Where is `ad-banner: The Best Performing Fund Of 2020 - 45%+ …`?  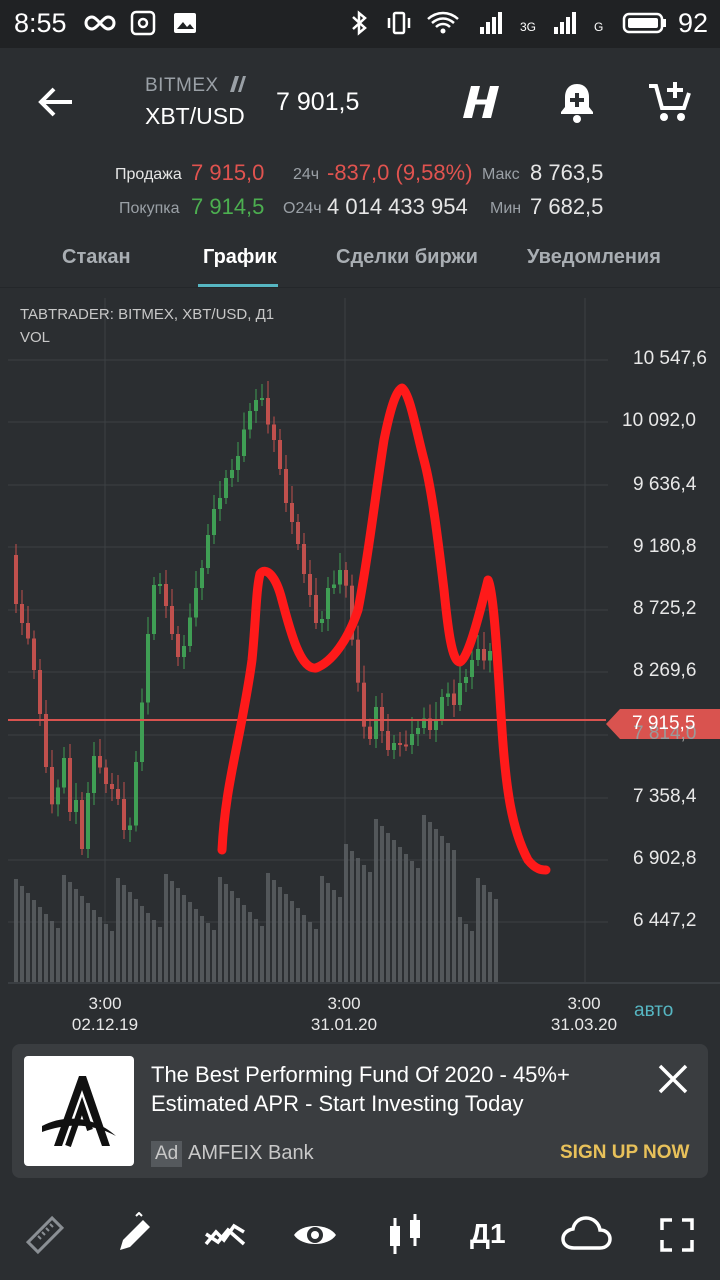
ad-banner: The Best Performing Fund Of 2020 - 45%+ … is located at coordinates (360, 1111).